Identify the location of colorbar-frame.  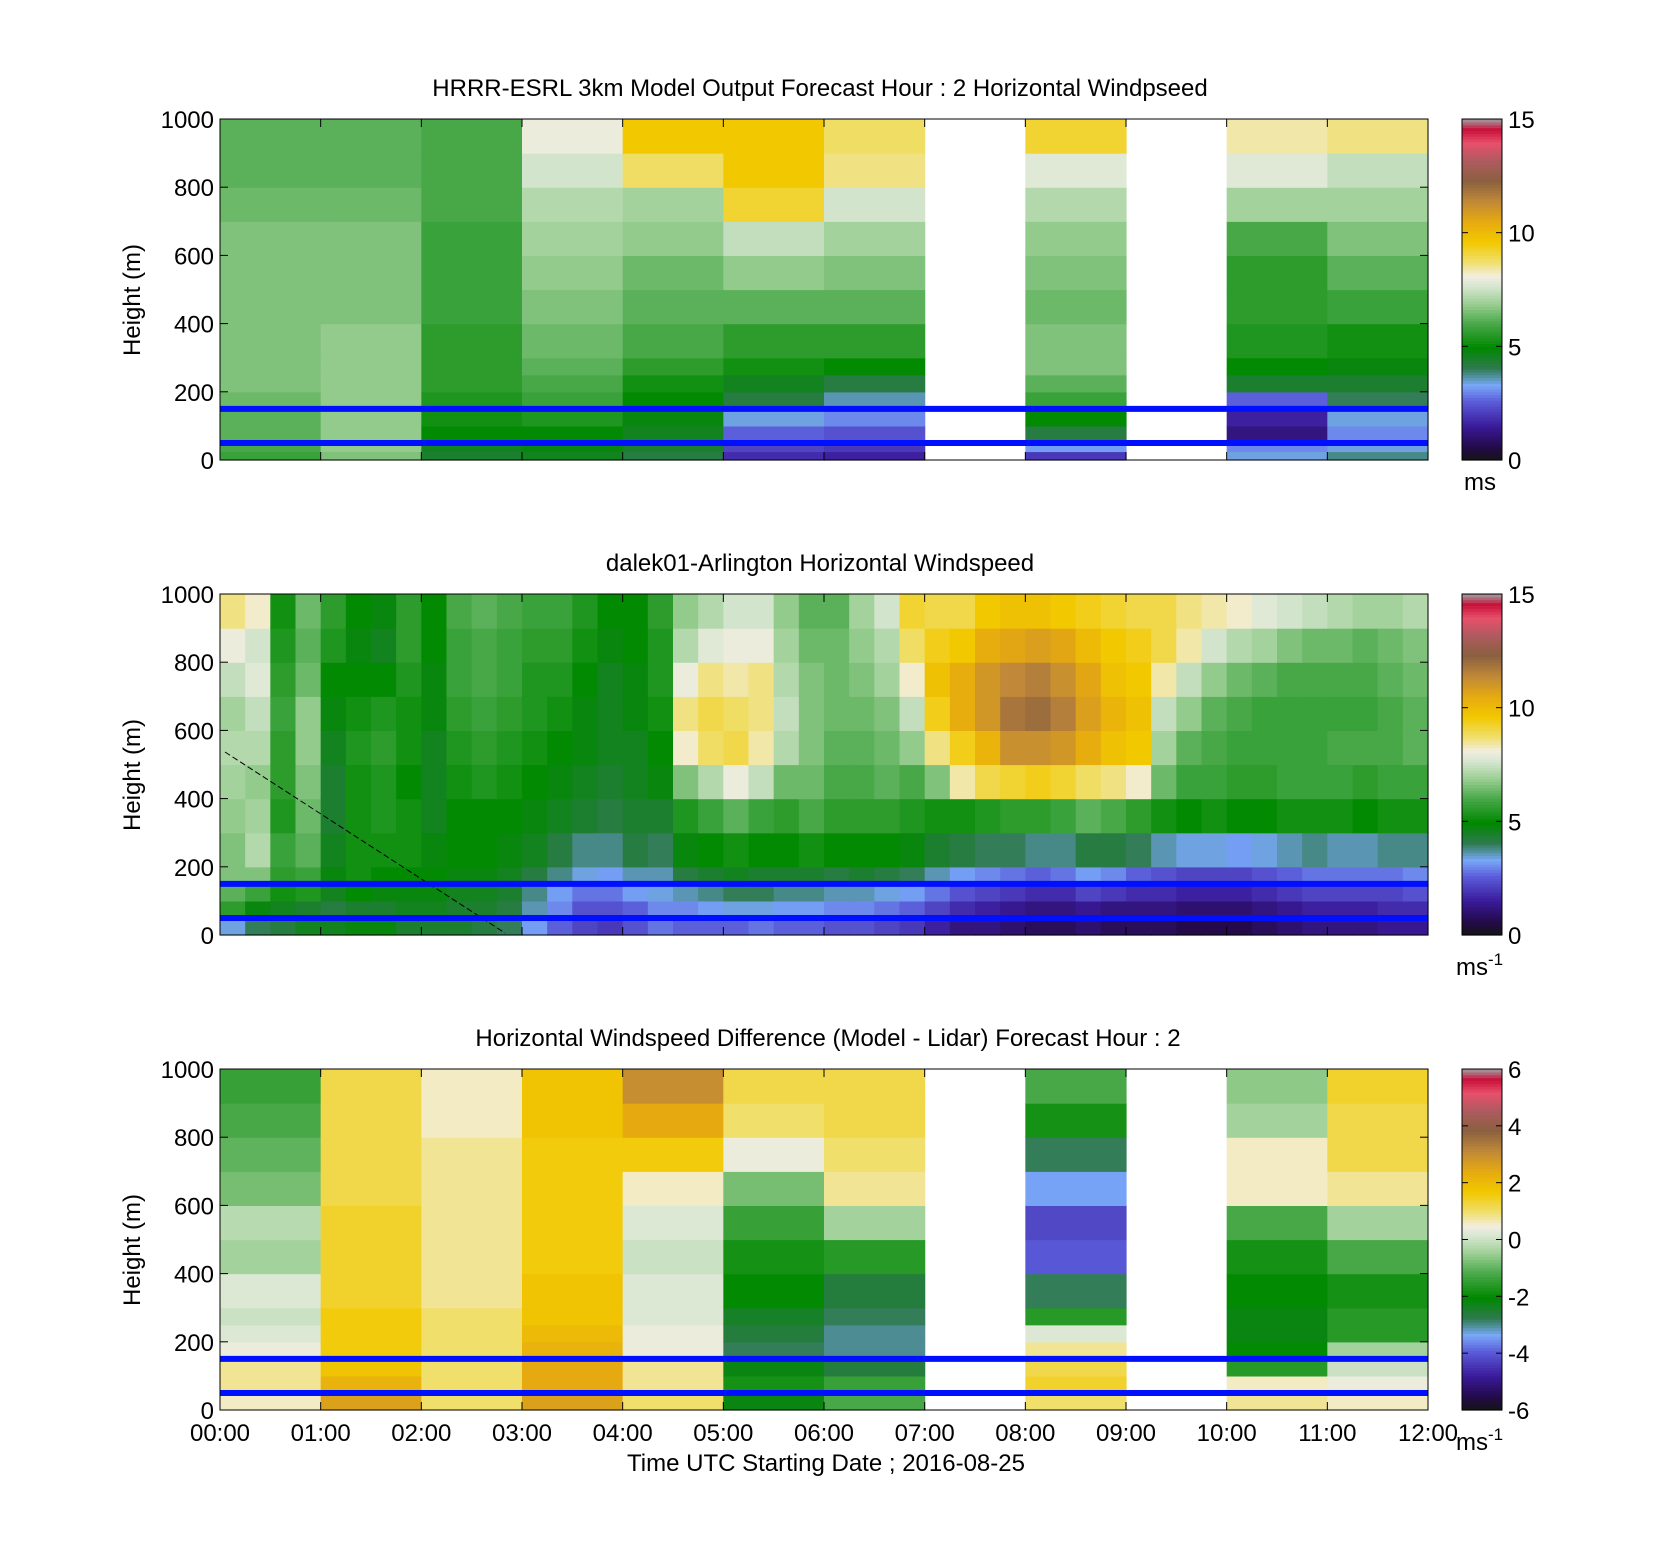
(1482, 764).